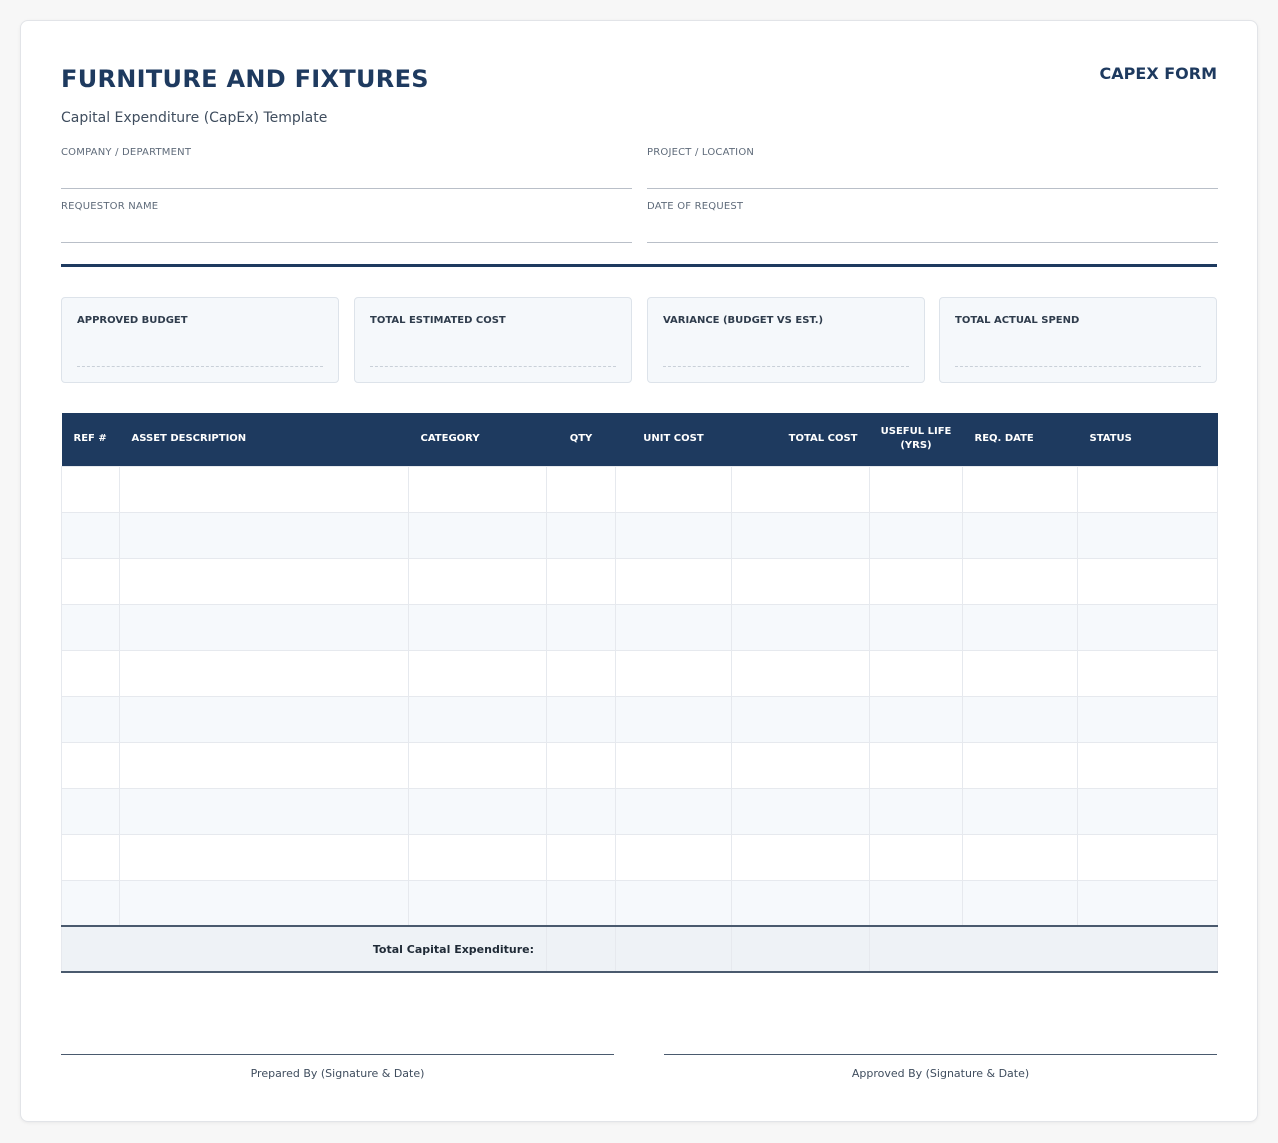 This screenshot has height=1143, width=1278. Describe the element at coordinates (786, 340) in the screenshot. I see `variance-box: VARIANCE (BUDGET VS EST.)` at that location.